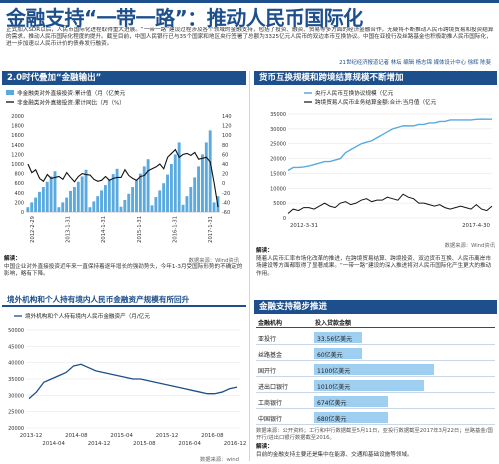 Image resolution: width=499 pixels, height=464 pixels. I want to click on panel4-heading: 金融支持稳步推进, so click(375, 307).